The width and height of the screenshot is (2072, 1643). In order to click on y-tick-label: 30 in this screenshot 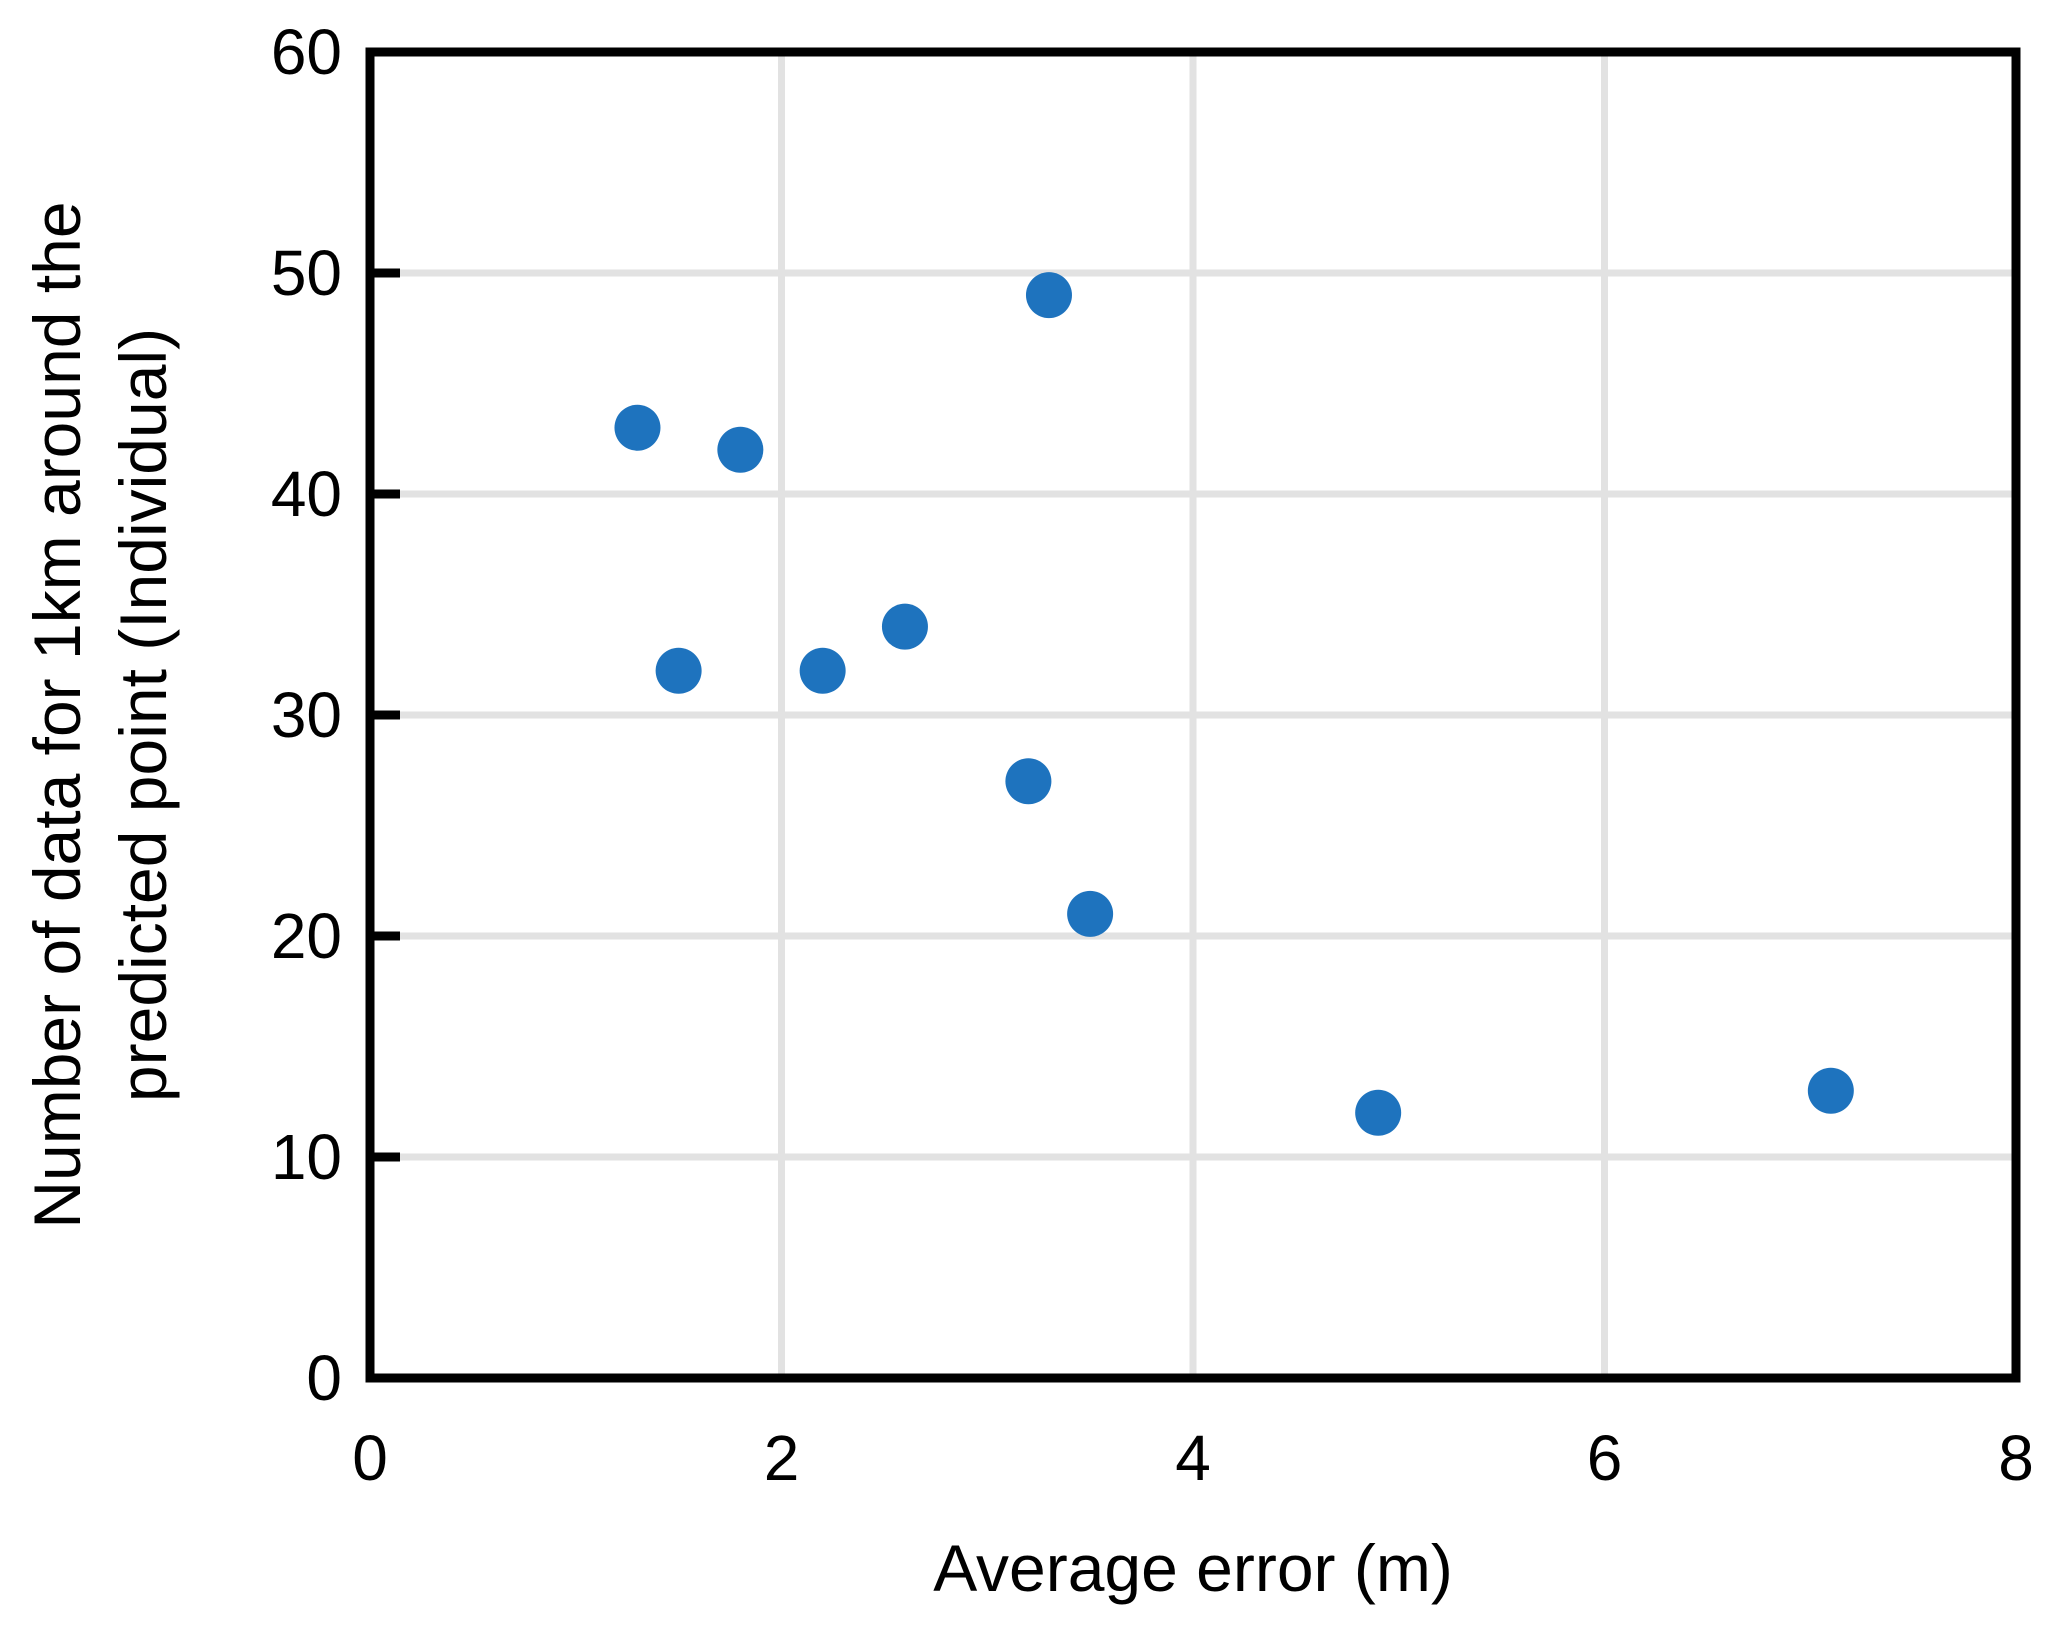, I will do `click(306, 715)`.